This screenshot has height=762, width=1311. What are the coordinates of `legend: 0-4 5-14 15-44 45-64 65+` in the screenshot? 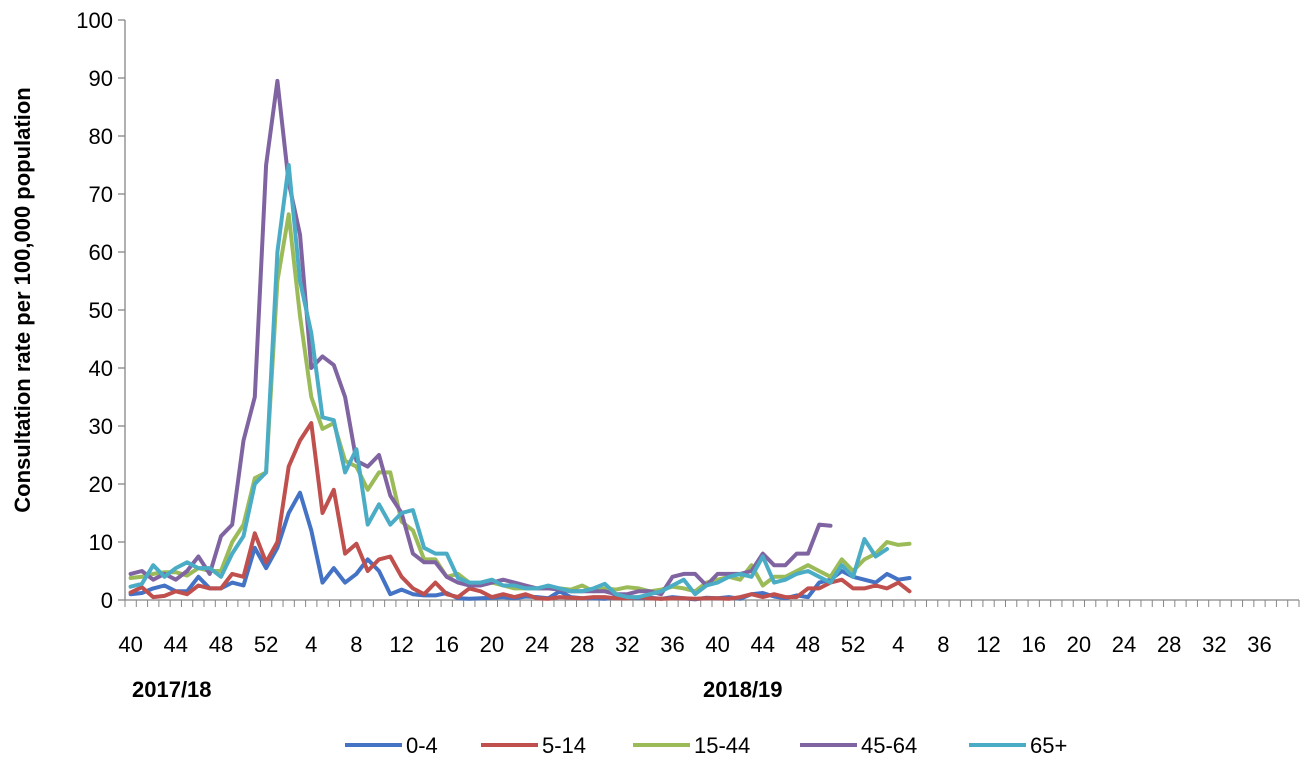 It's located at (706, 745).